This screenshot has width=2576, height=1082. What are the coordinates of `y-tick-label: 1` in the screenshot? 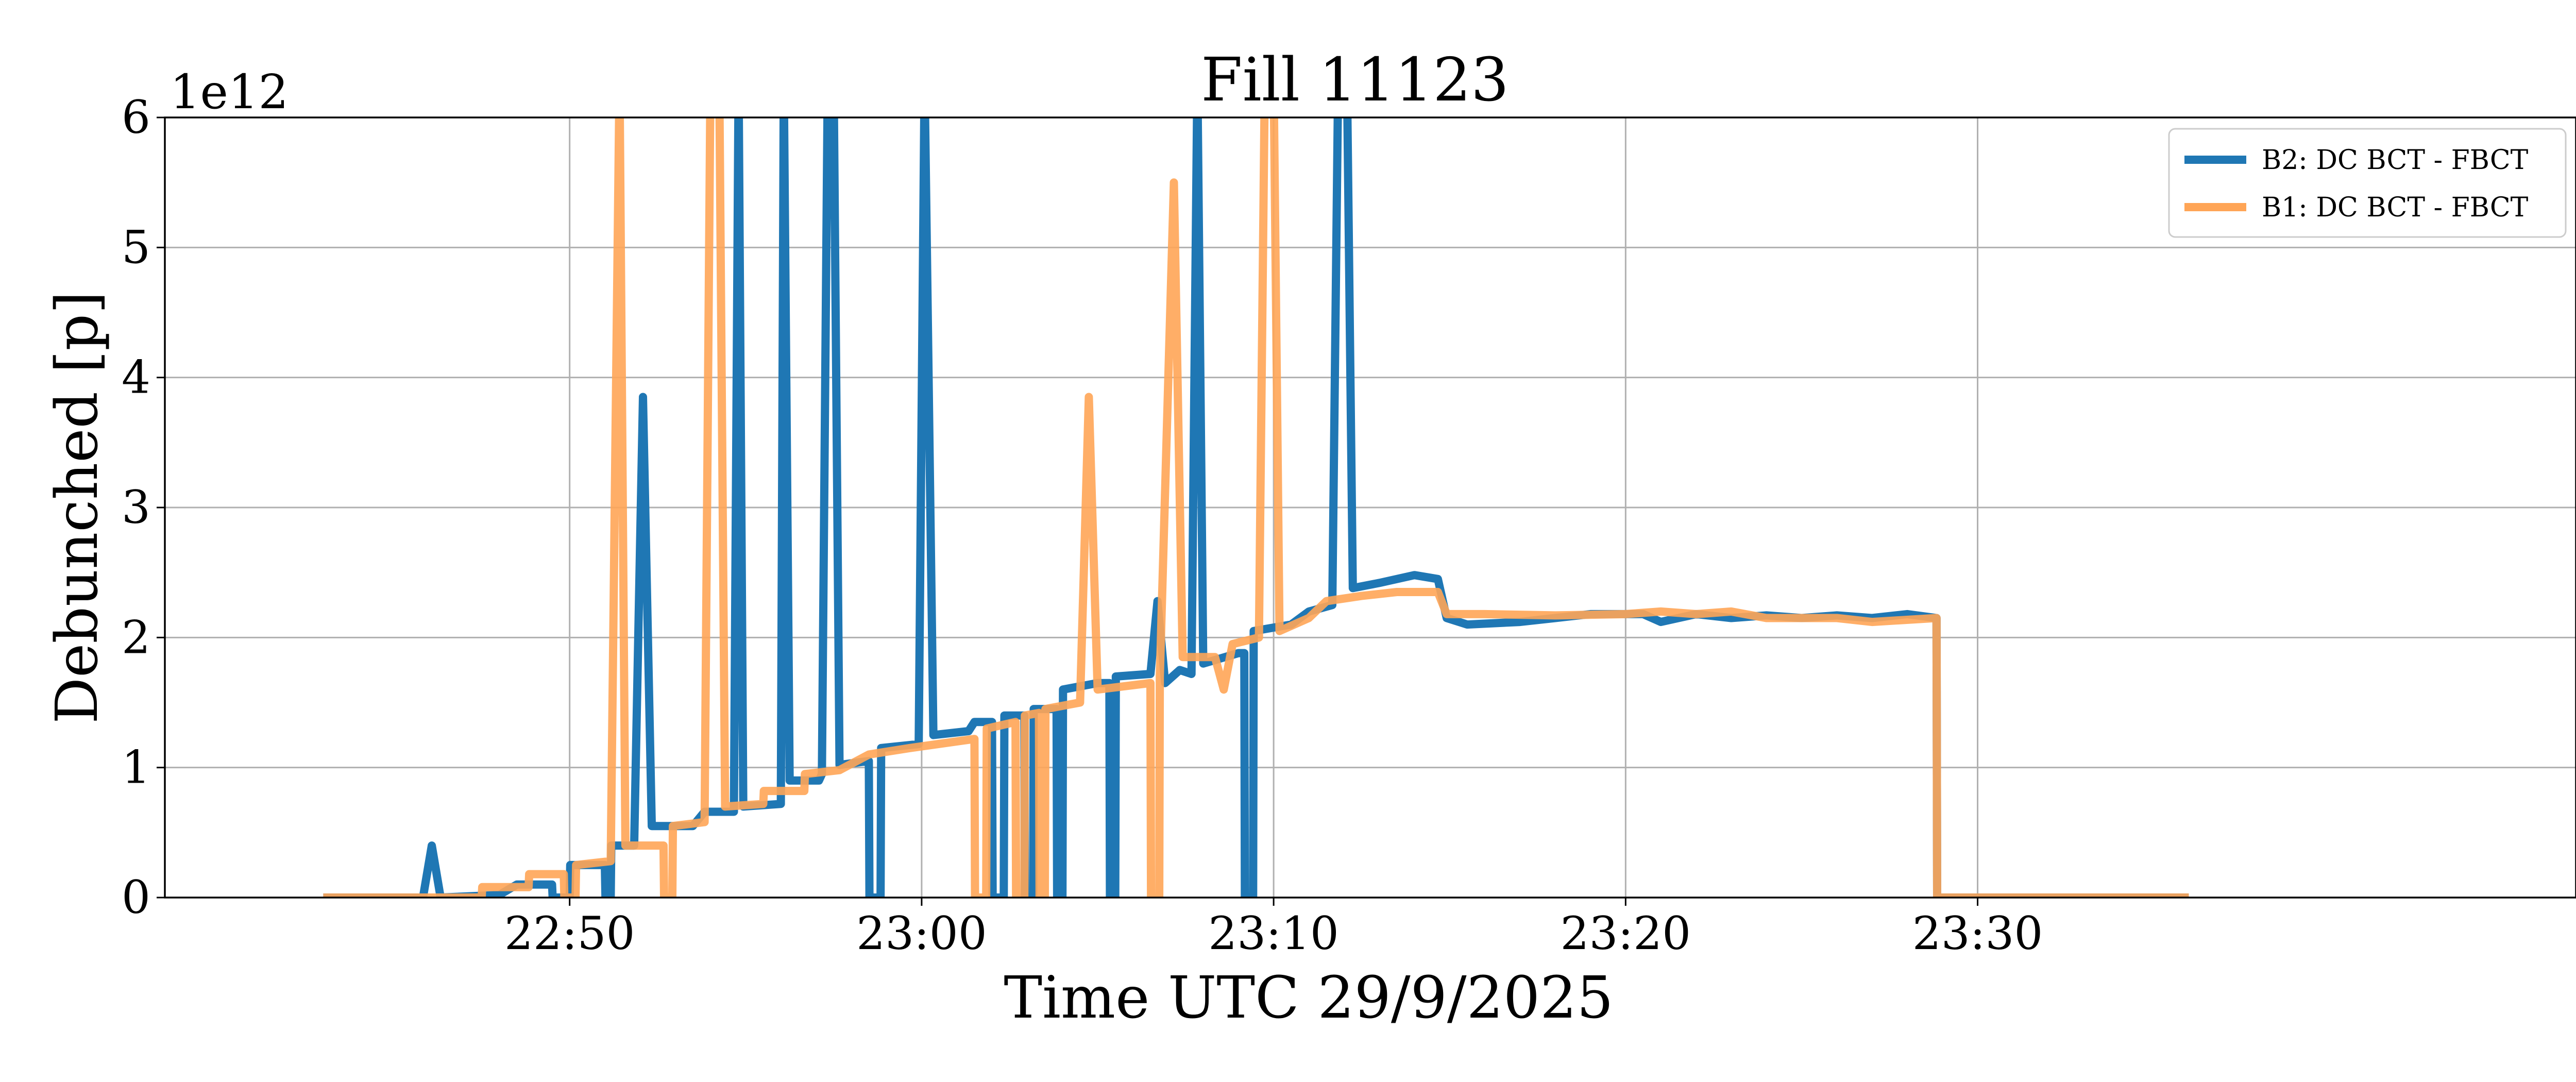 It's located at (136, 767).